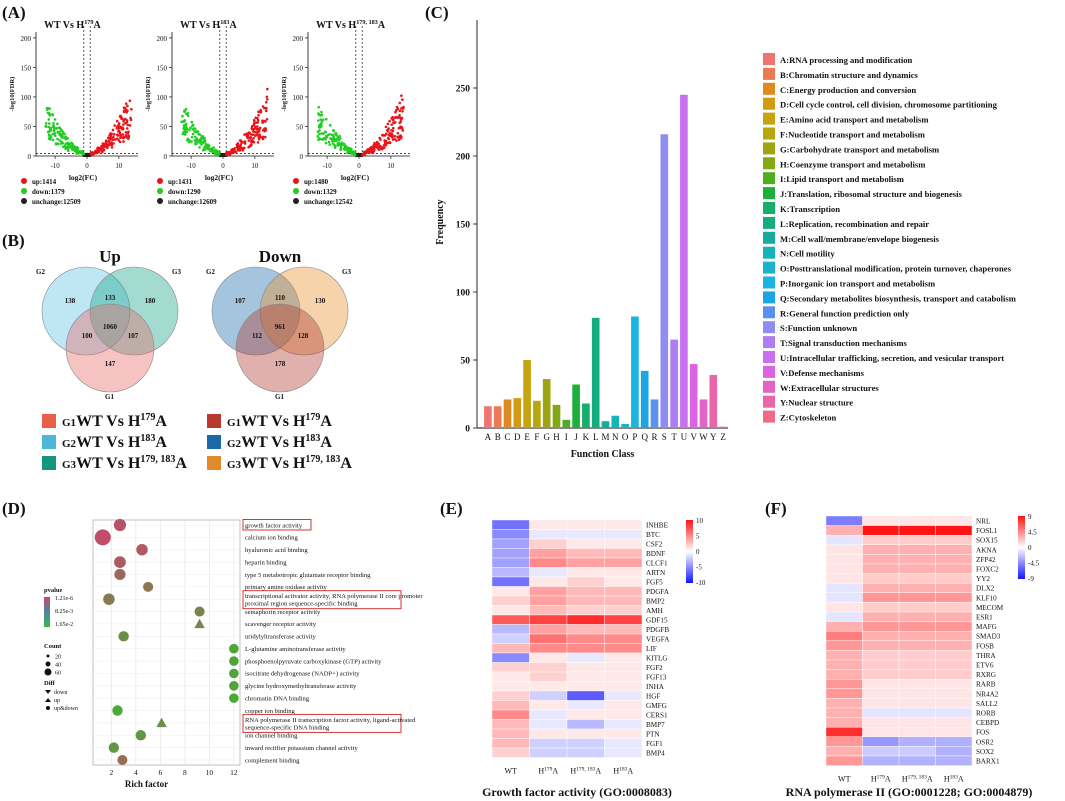  Describe the element at coordinates (312, 417) in the screenshot. I see `venn-legend-sup: 179` at that location.